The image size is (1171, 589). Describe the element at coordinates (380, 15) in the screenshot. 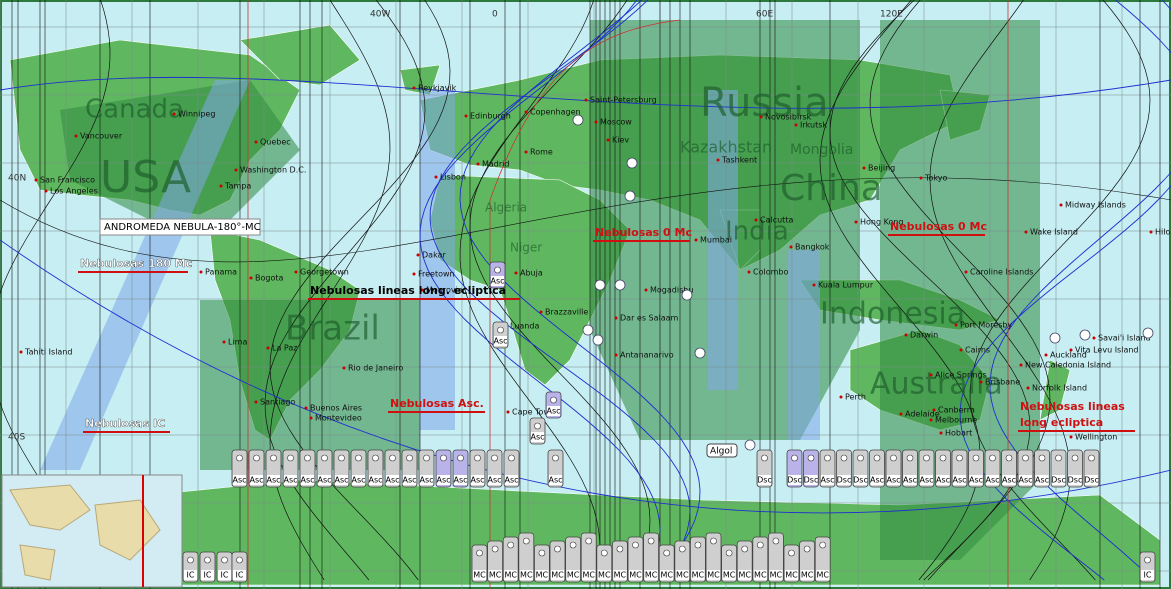

I see `grid-label: 40W` at that location.